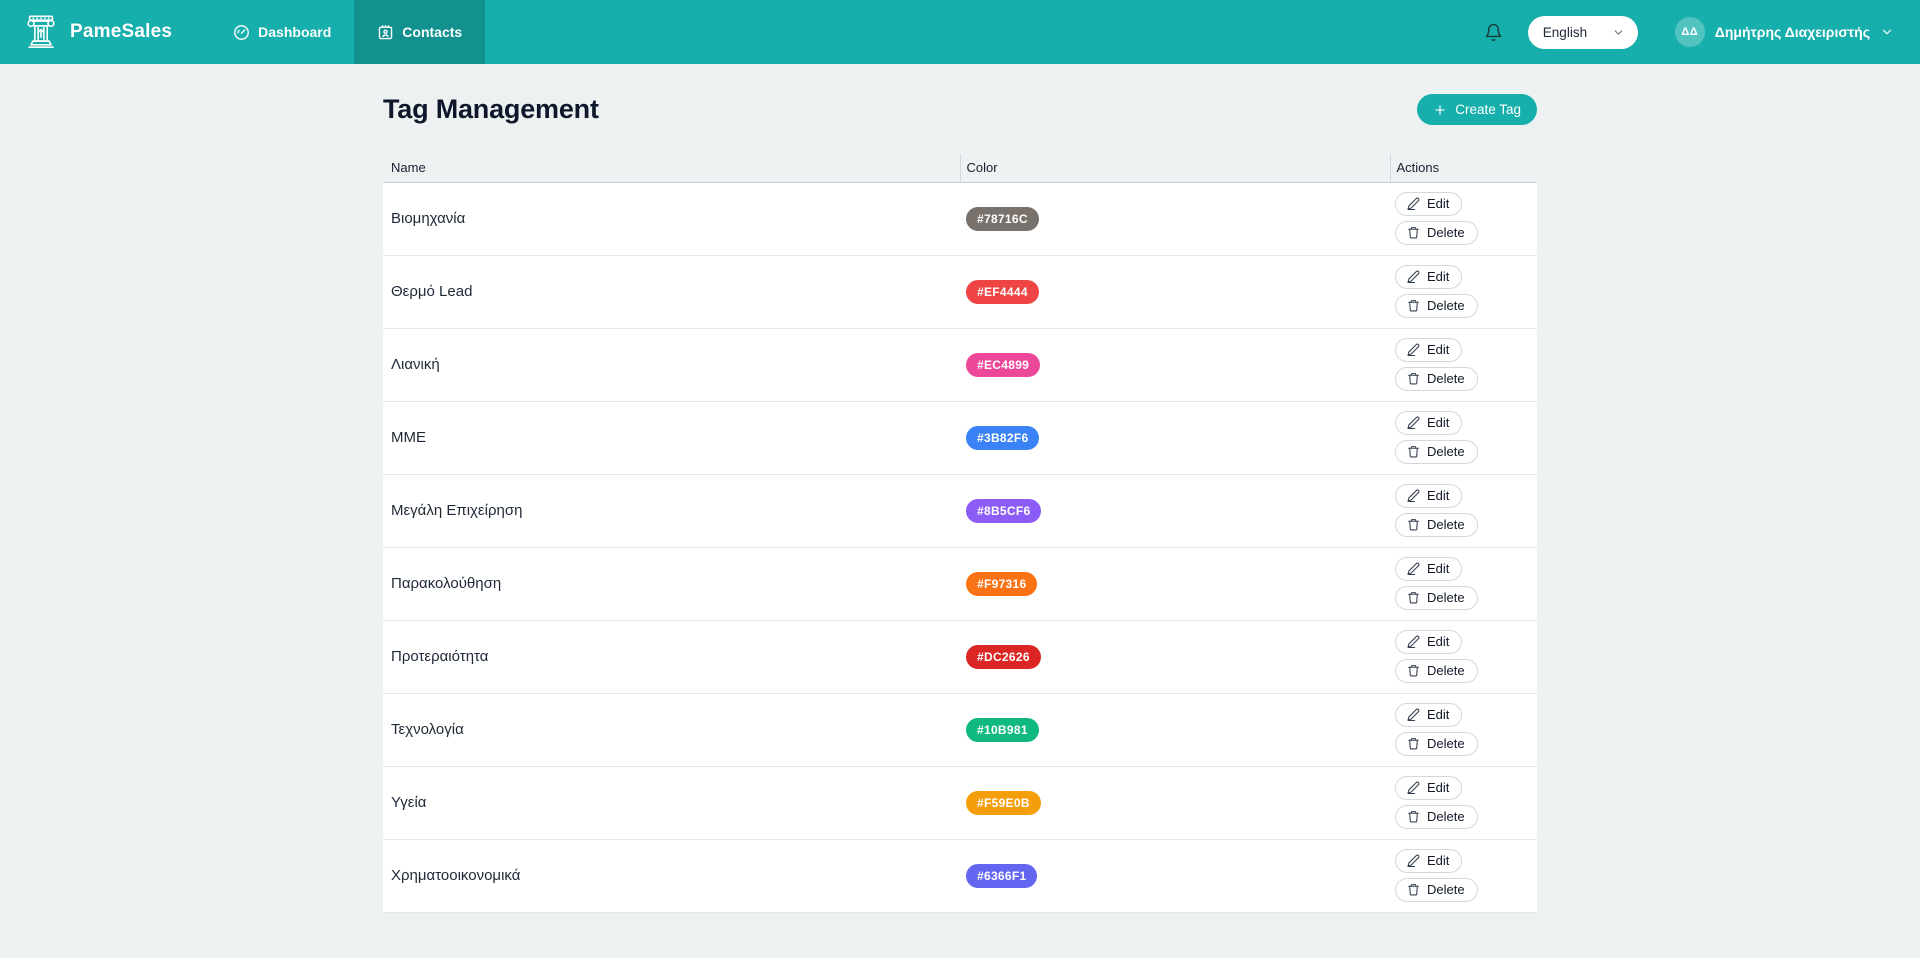  I want to click on tag-name: Θερμό Lead, so click(432, 291).